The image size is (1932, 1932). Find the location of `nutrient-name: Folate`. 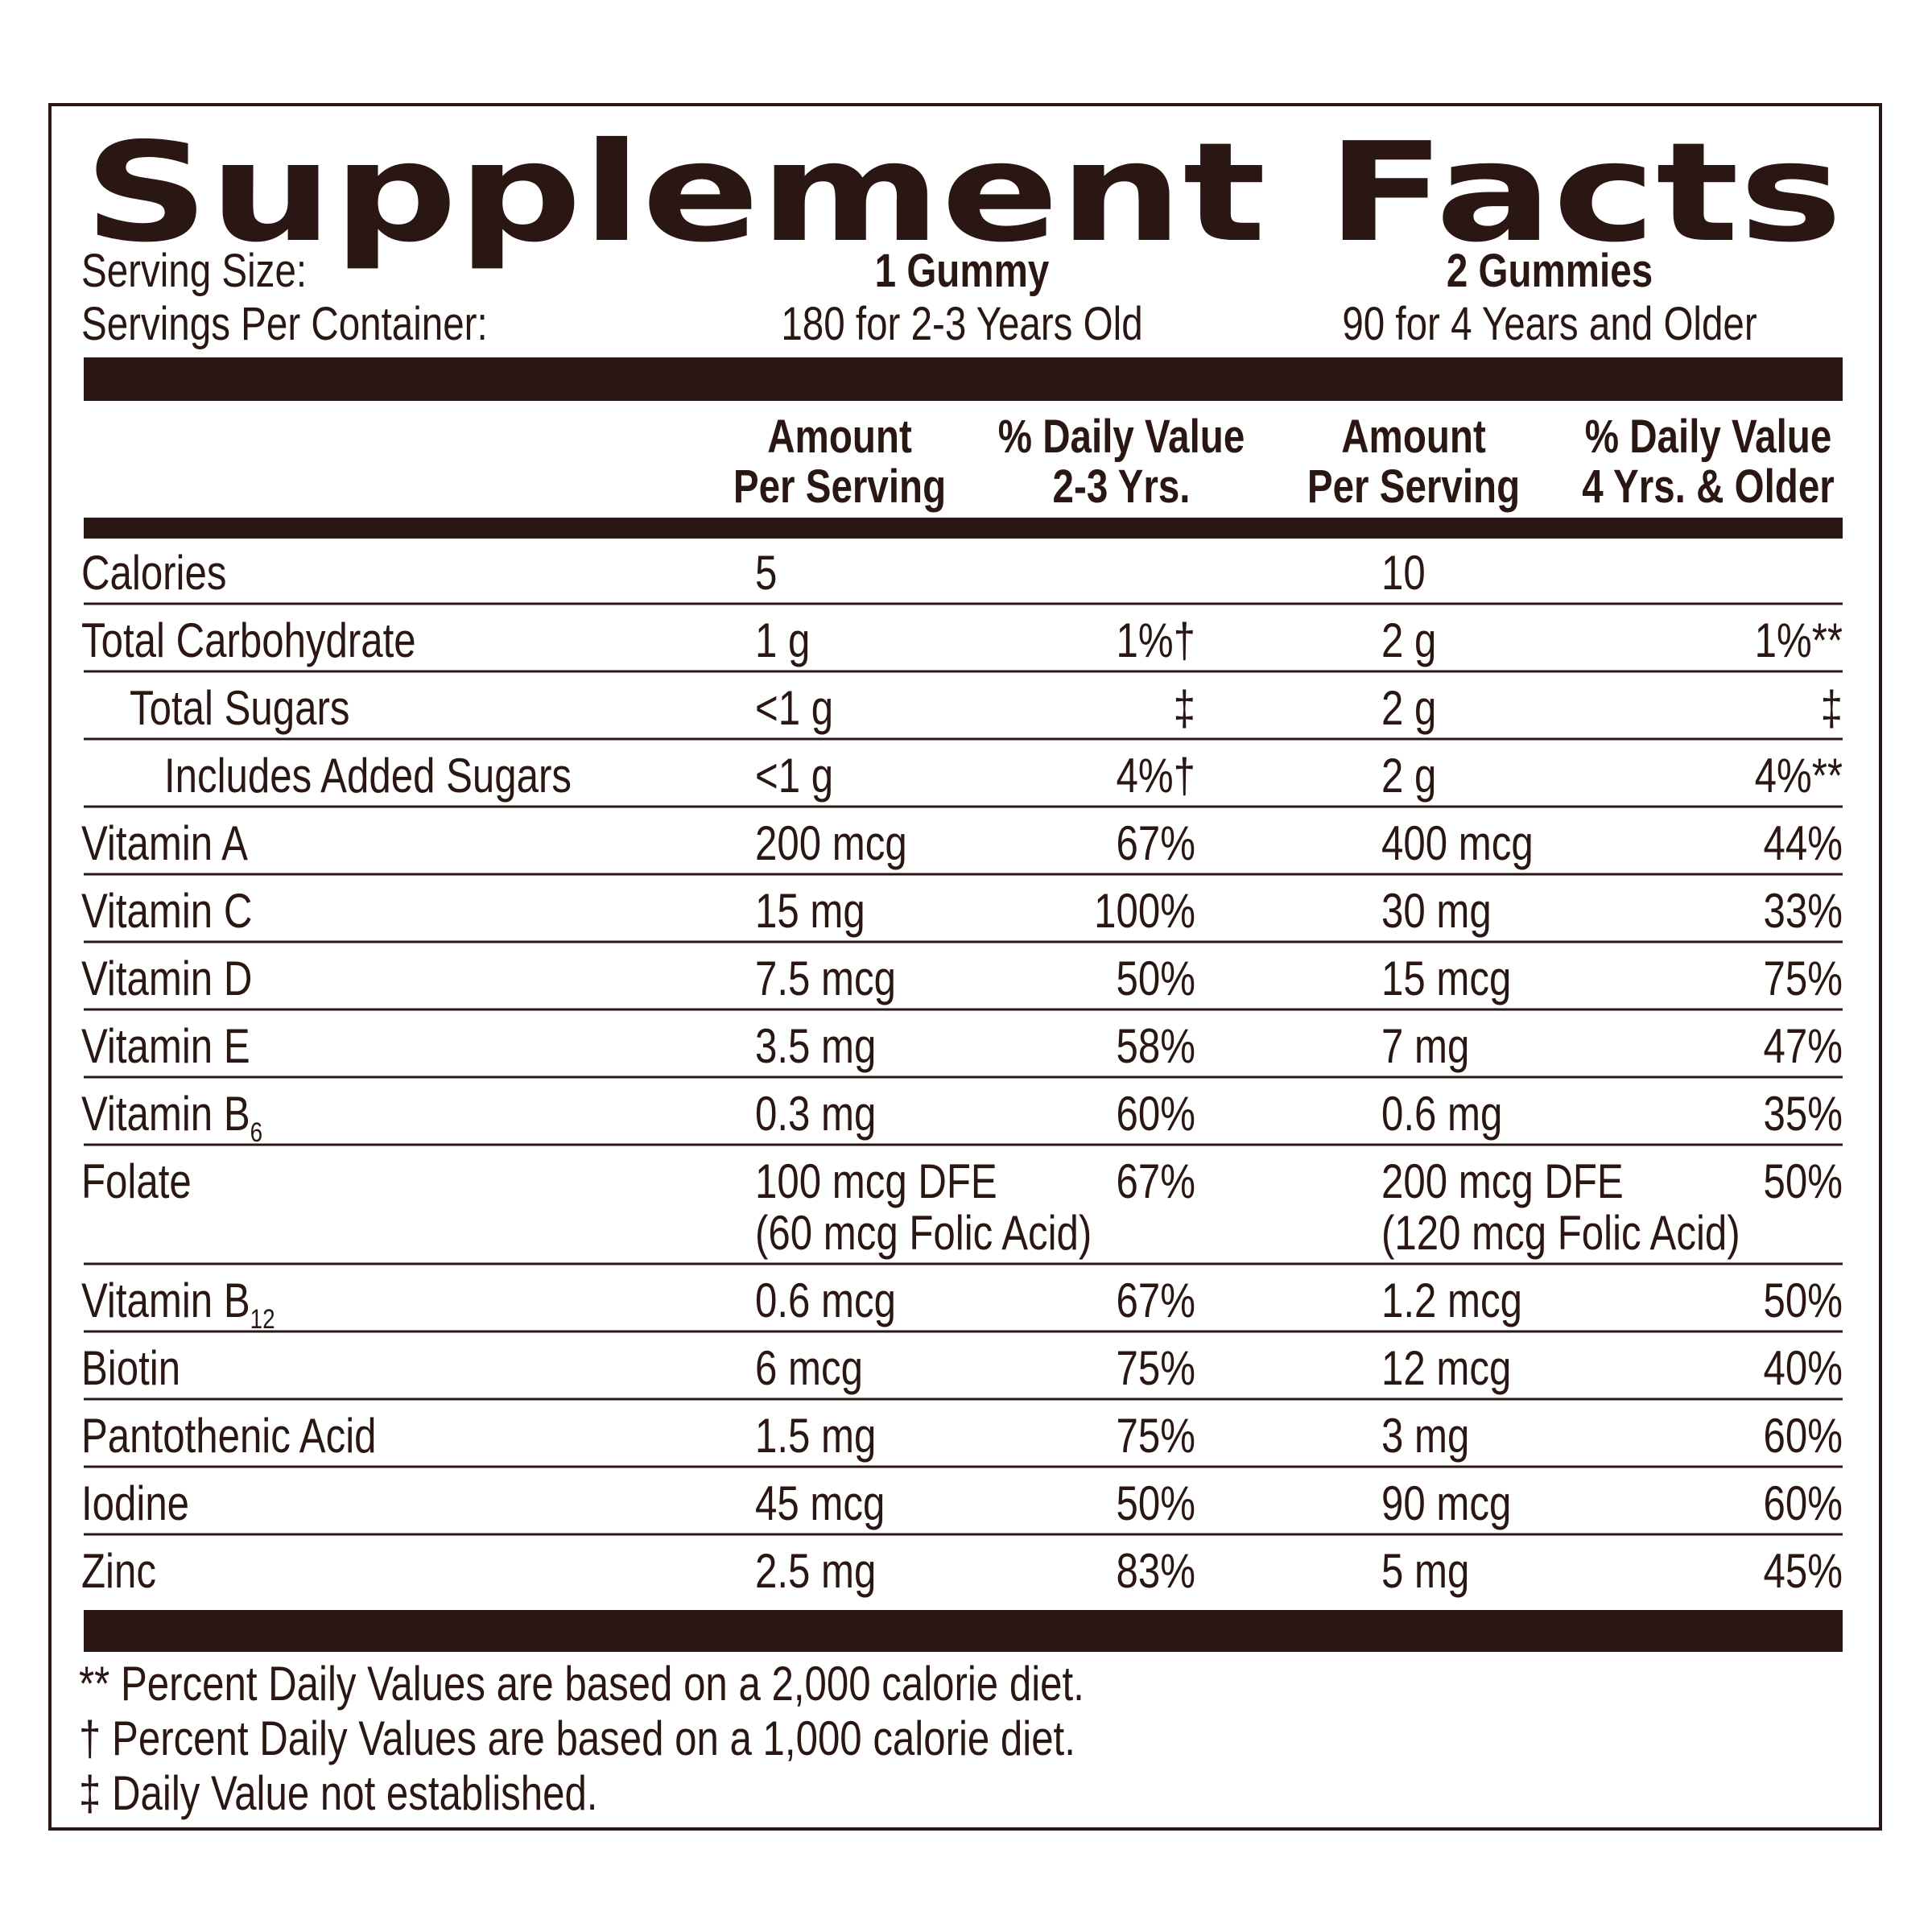

nutrient-name: Folate is located at coordinates (136, 1181).